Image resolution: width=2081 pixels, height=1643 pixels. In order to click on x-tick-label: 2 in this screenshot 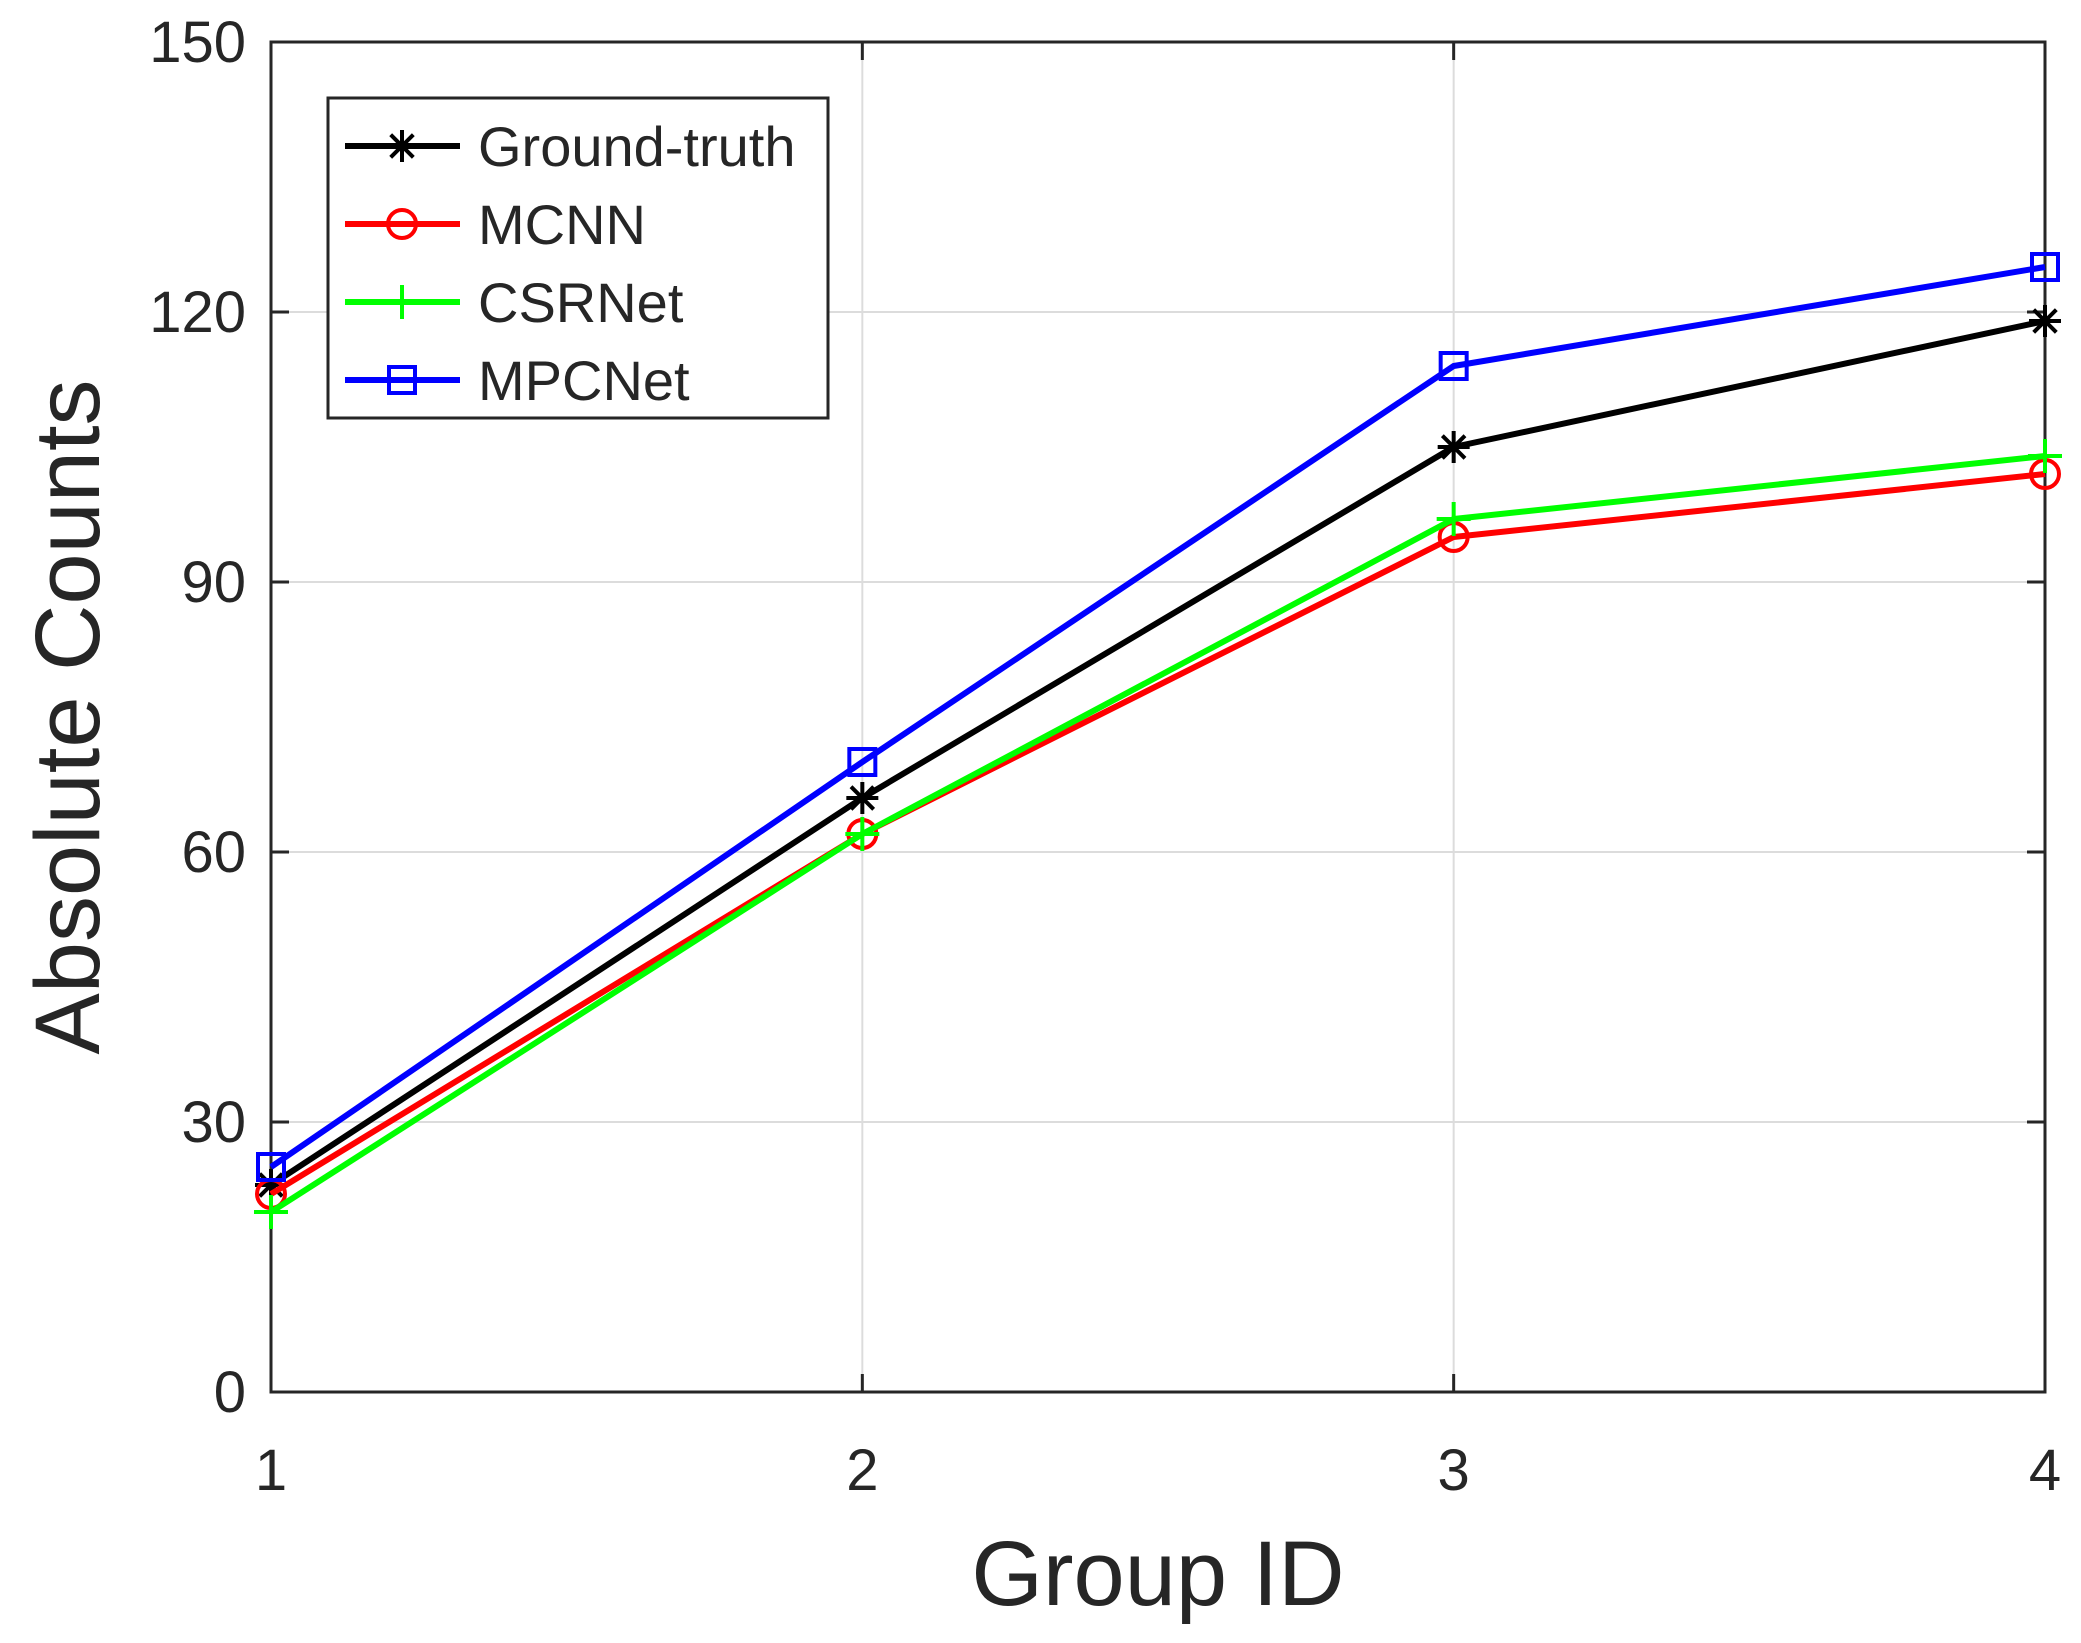, I will do `click(862, 1470)`.